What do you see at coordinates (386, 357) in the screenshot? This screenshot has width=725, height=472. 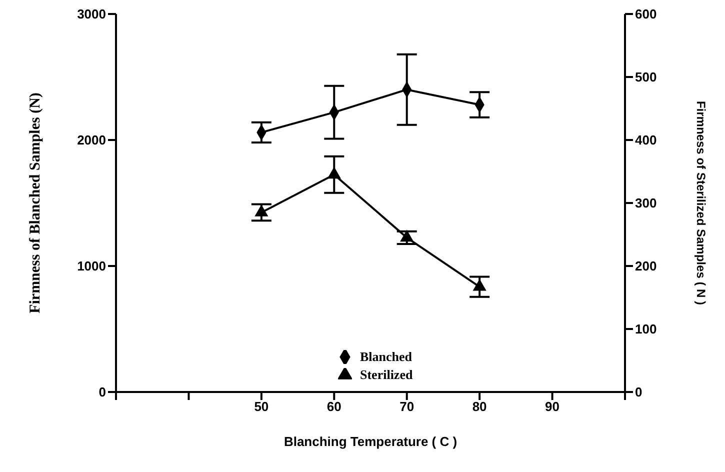 I see `legend-label: Blanched` at bounding box center [386, 357].